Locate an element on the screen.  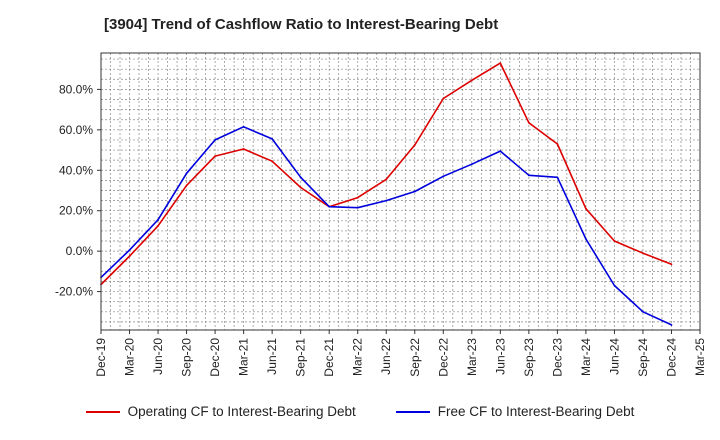
legend-label-free-cf: Free CF to Interest-Bearing Debt is located at coordinates (536, 411).